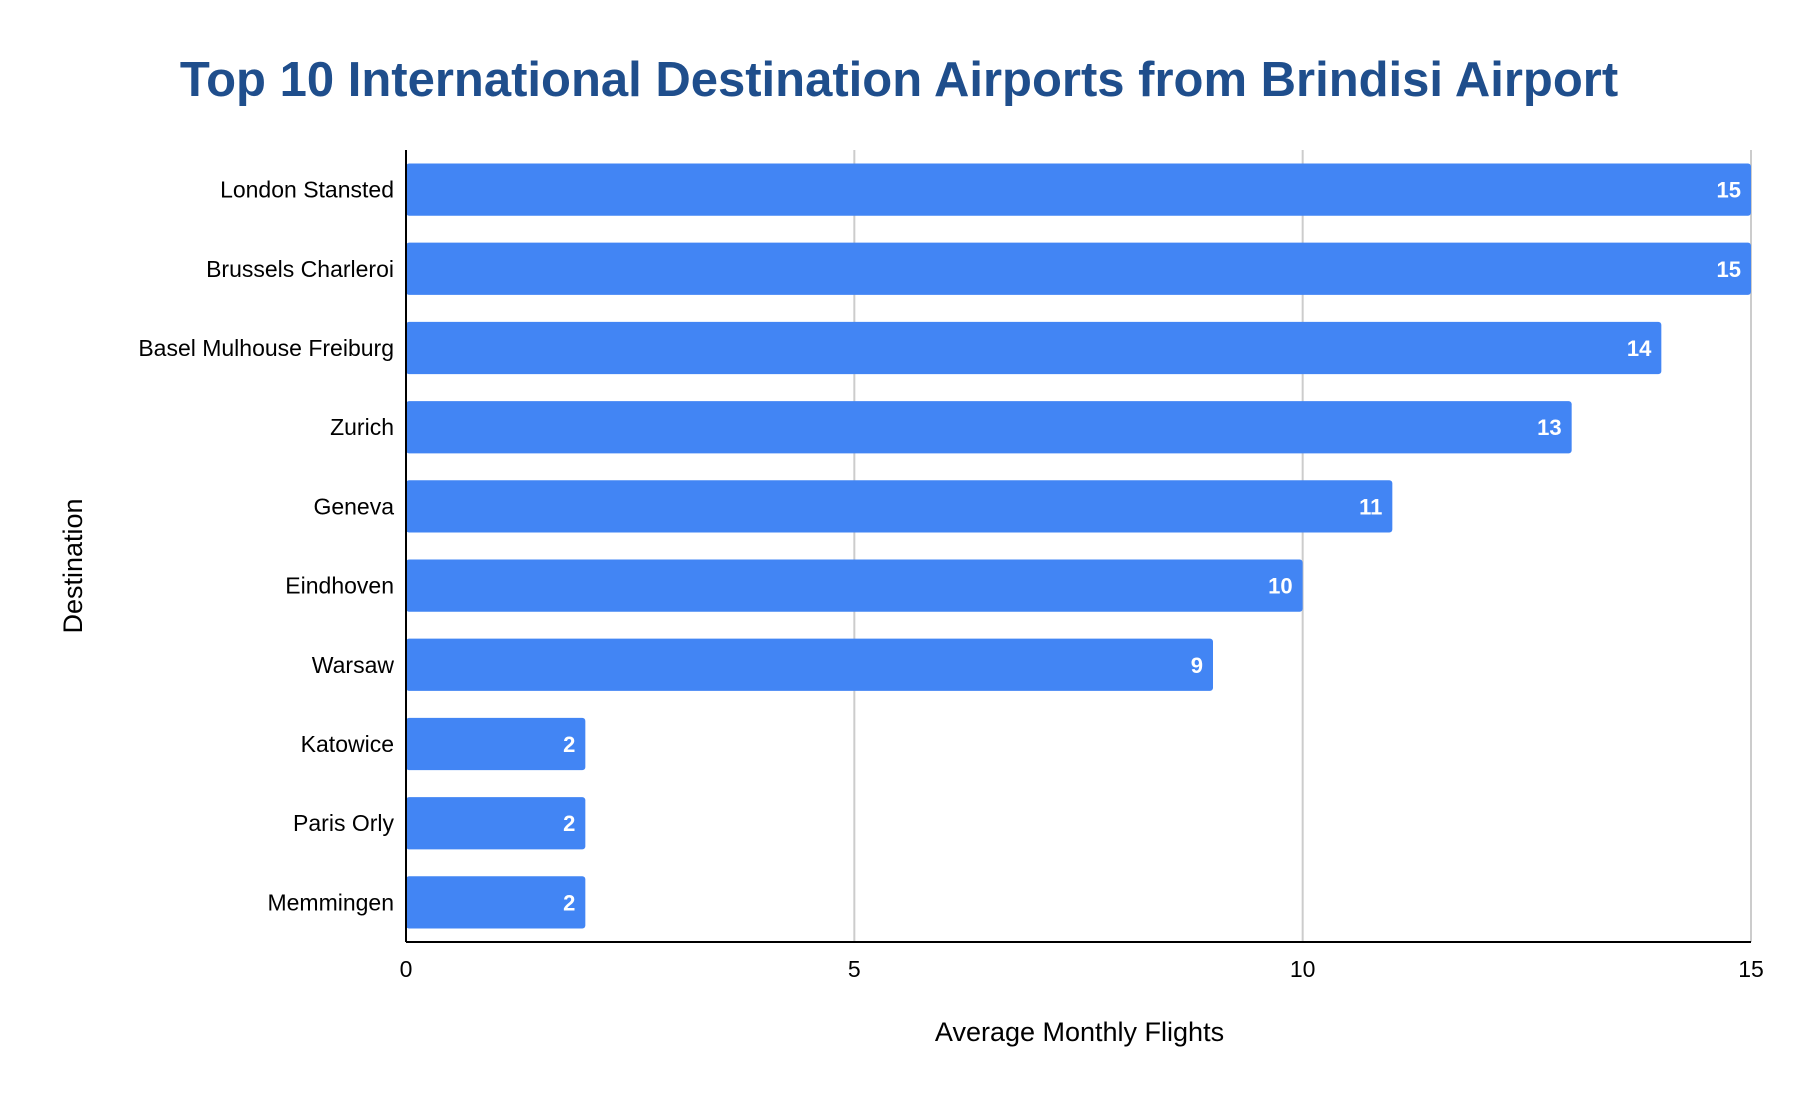  Describe the element at coordinates (1729, 269) in the screenshot. I see `data-label-1: 15` at that location.